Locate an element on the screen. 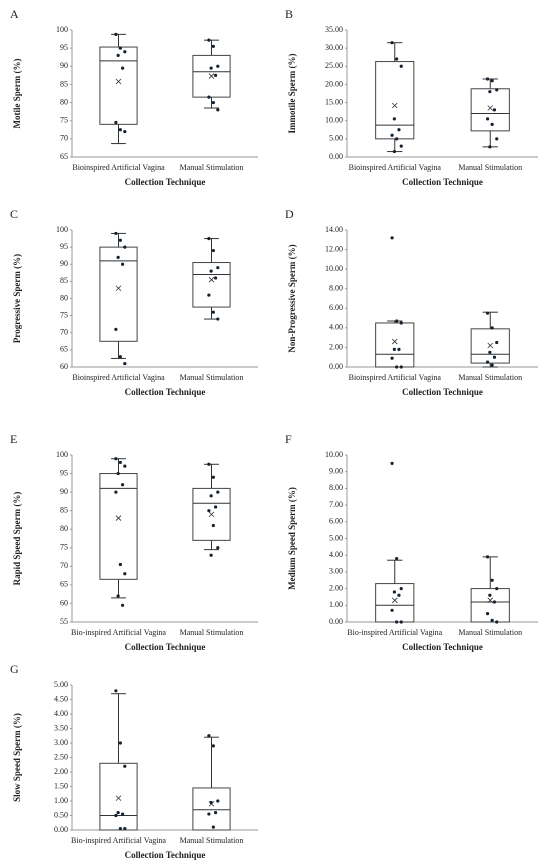 The image size is (550, 868). y-axis-label: Slow Speed Sperm (%) is located at coordinates (17, 757).